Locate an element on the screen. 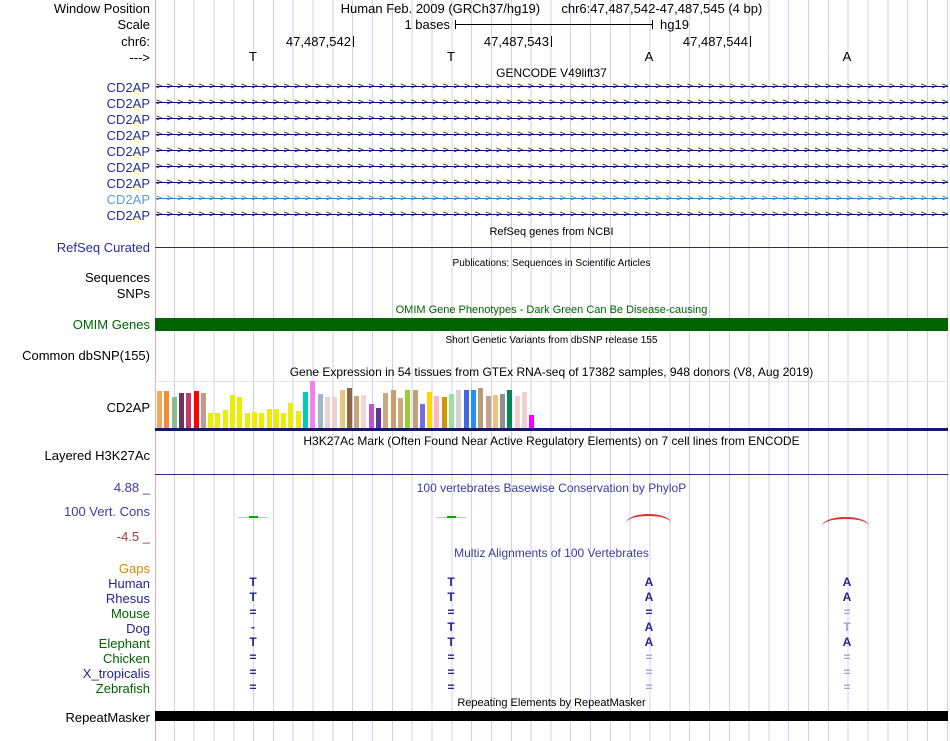  snps-label: SNPs is located at coordinates (133, 293).